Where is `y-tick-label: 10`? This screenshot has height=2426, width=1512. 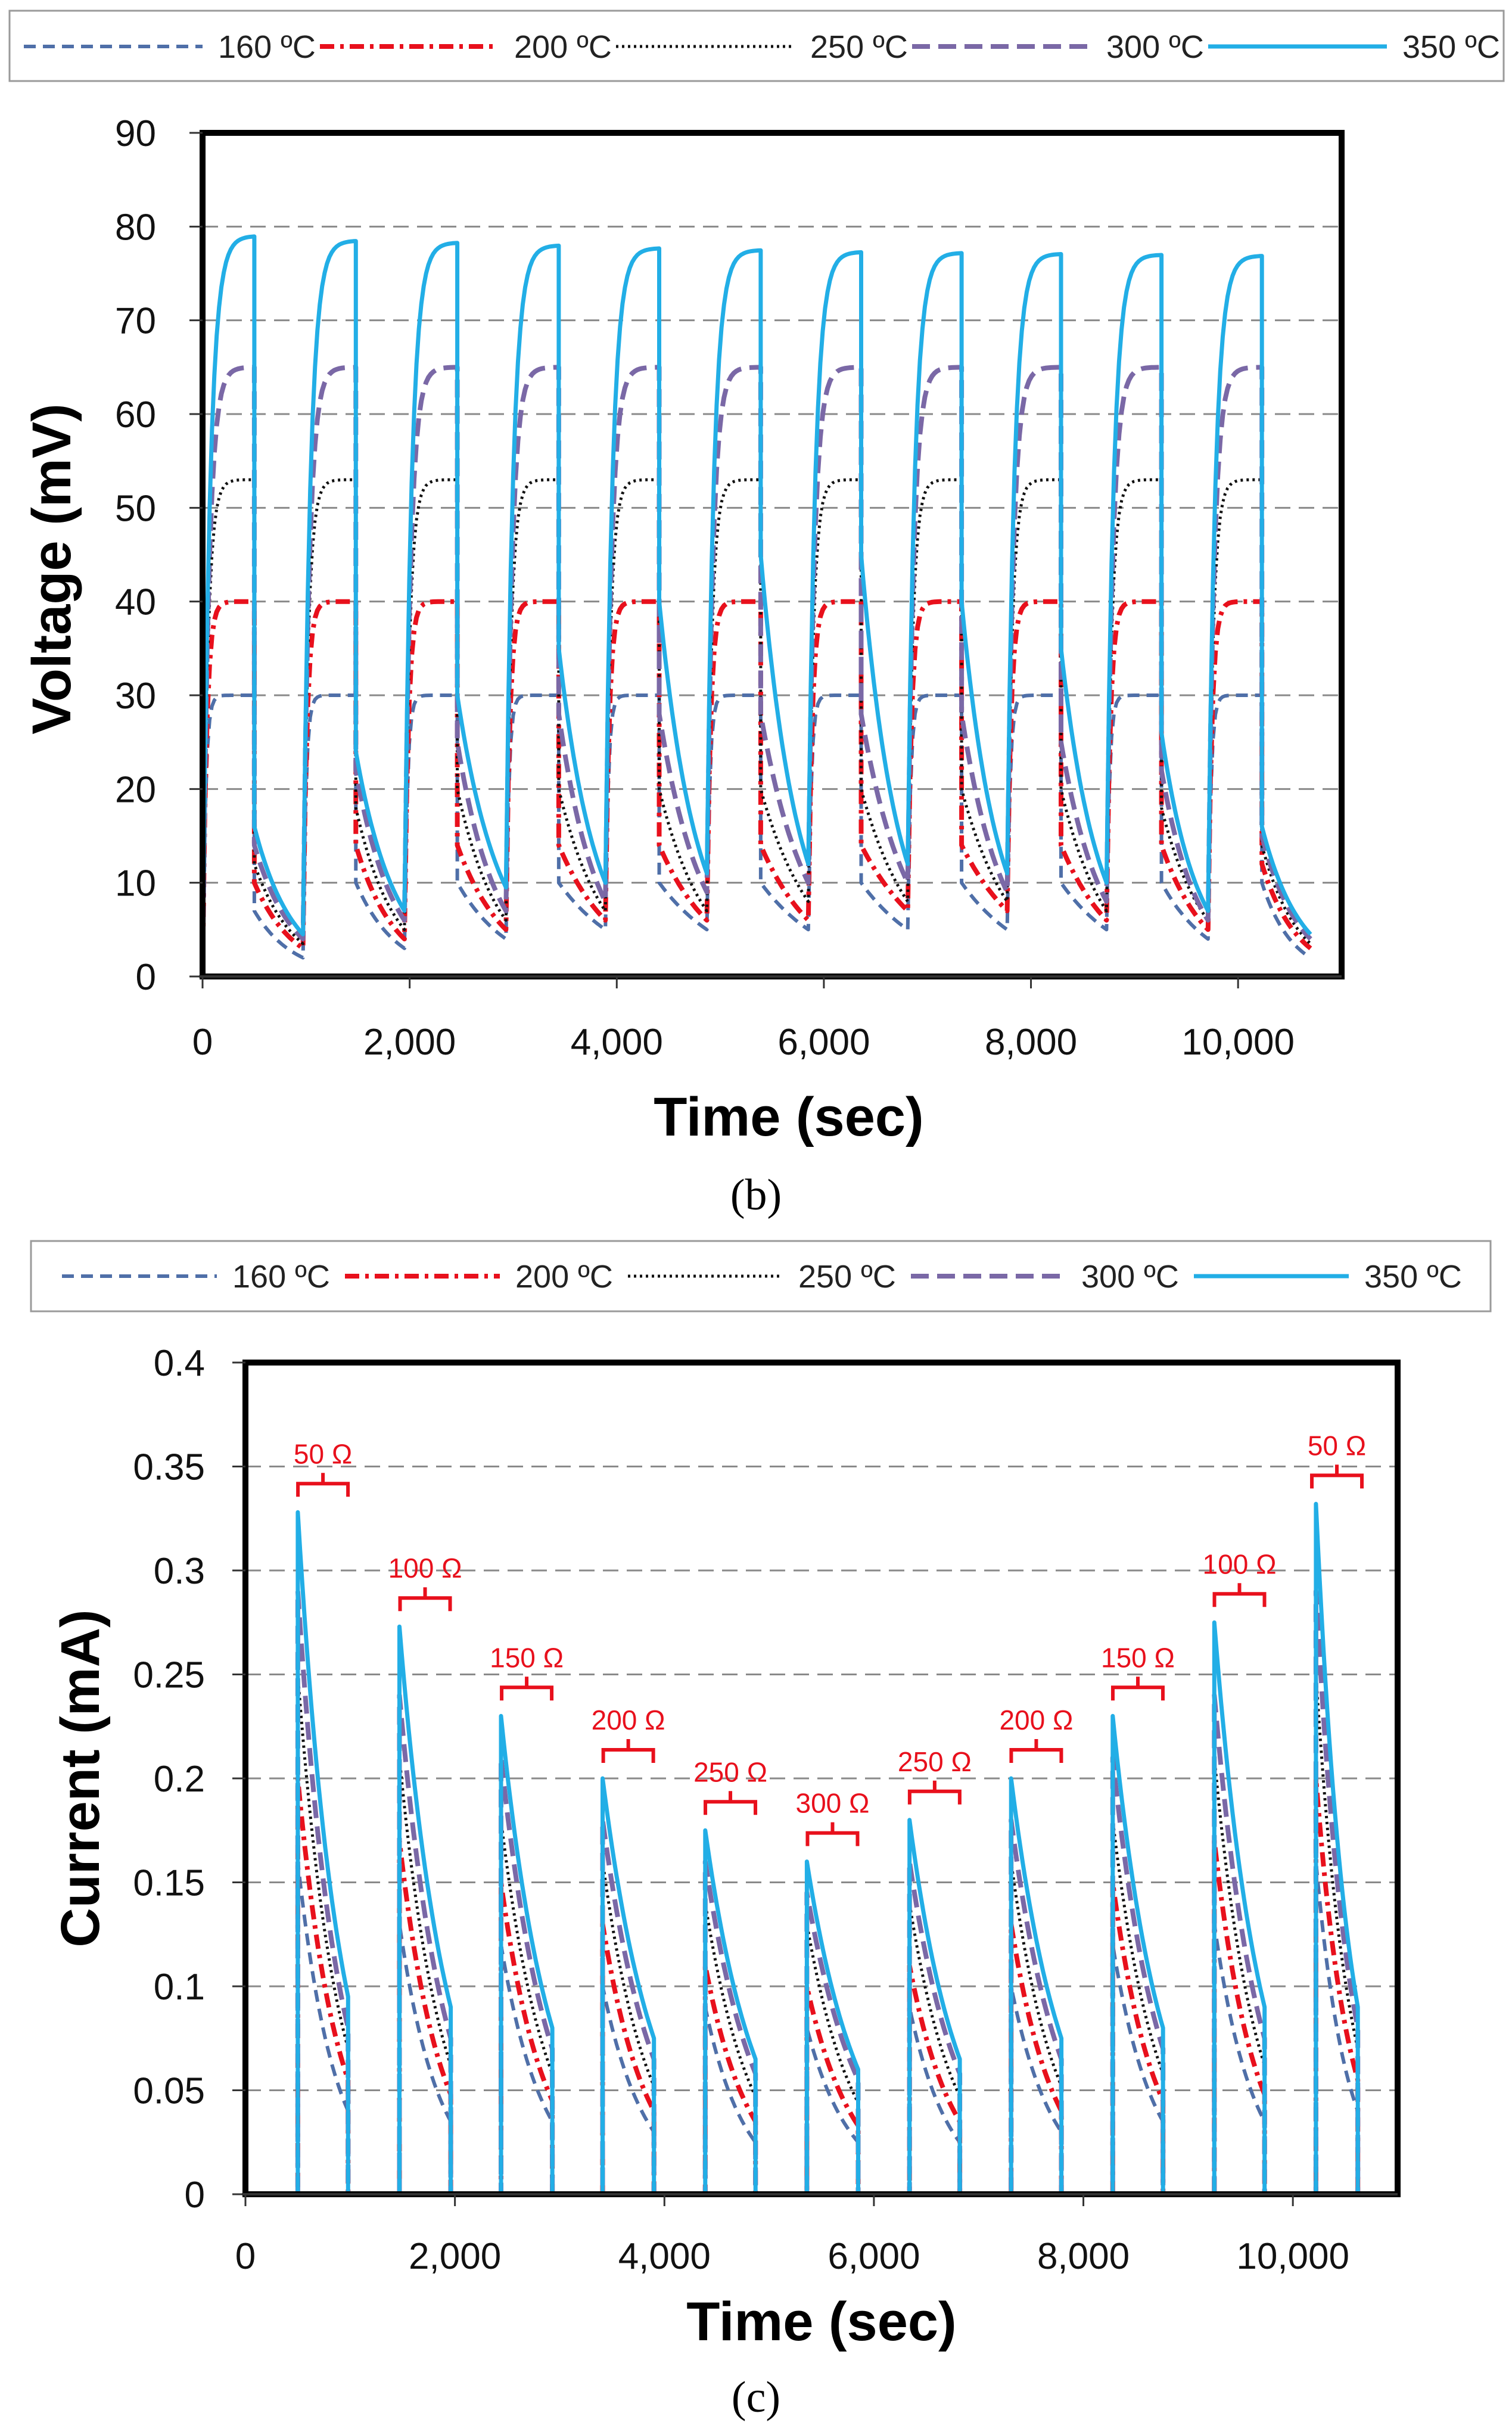 y-tick-label: 10 is located at coordinates (135, 883).